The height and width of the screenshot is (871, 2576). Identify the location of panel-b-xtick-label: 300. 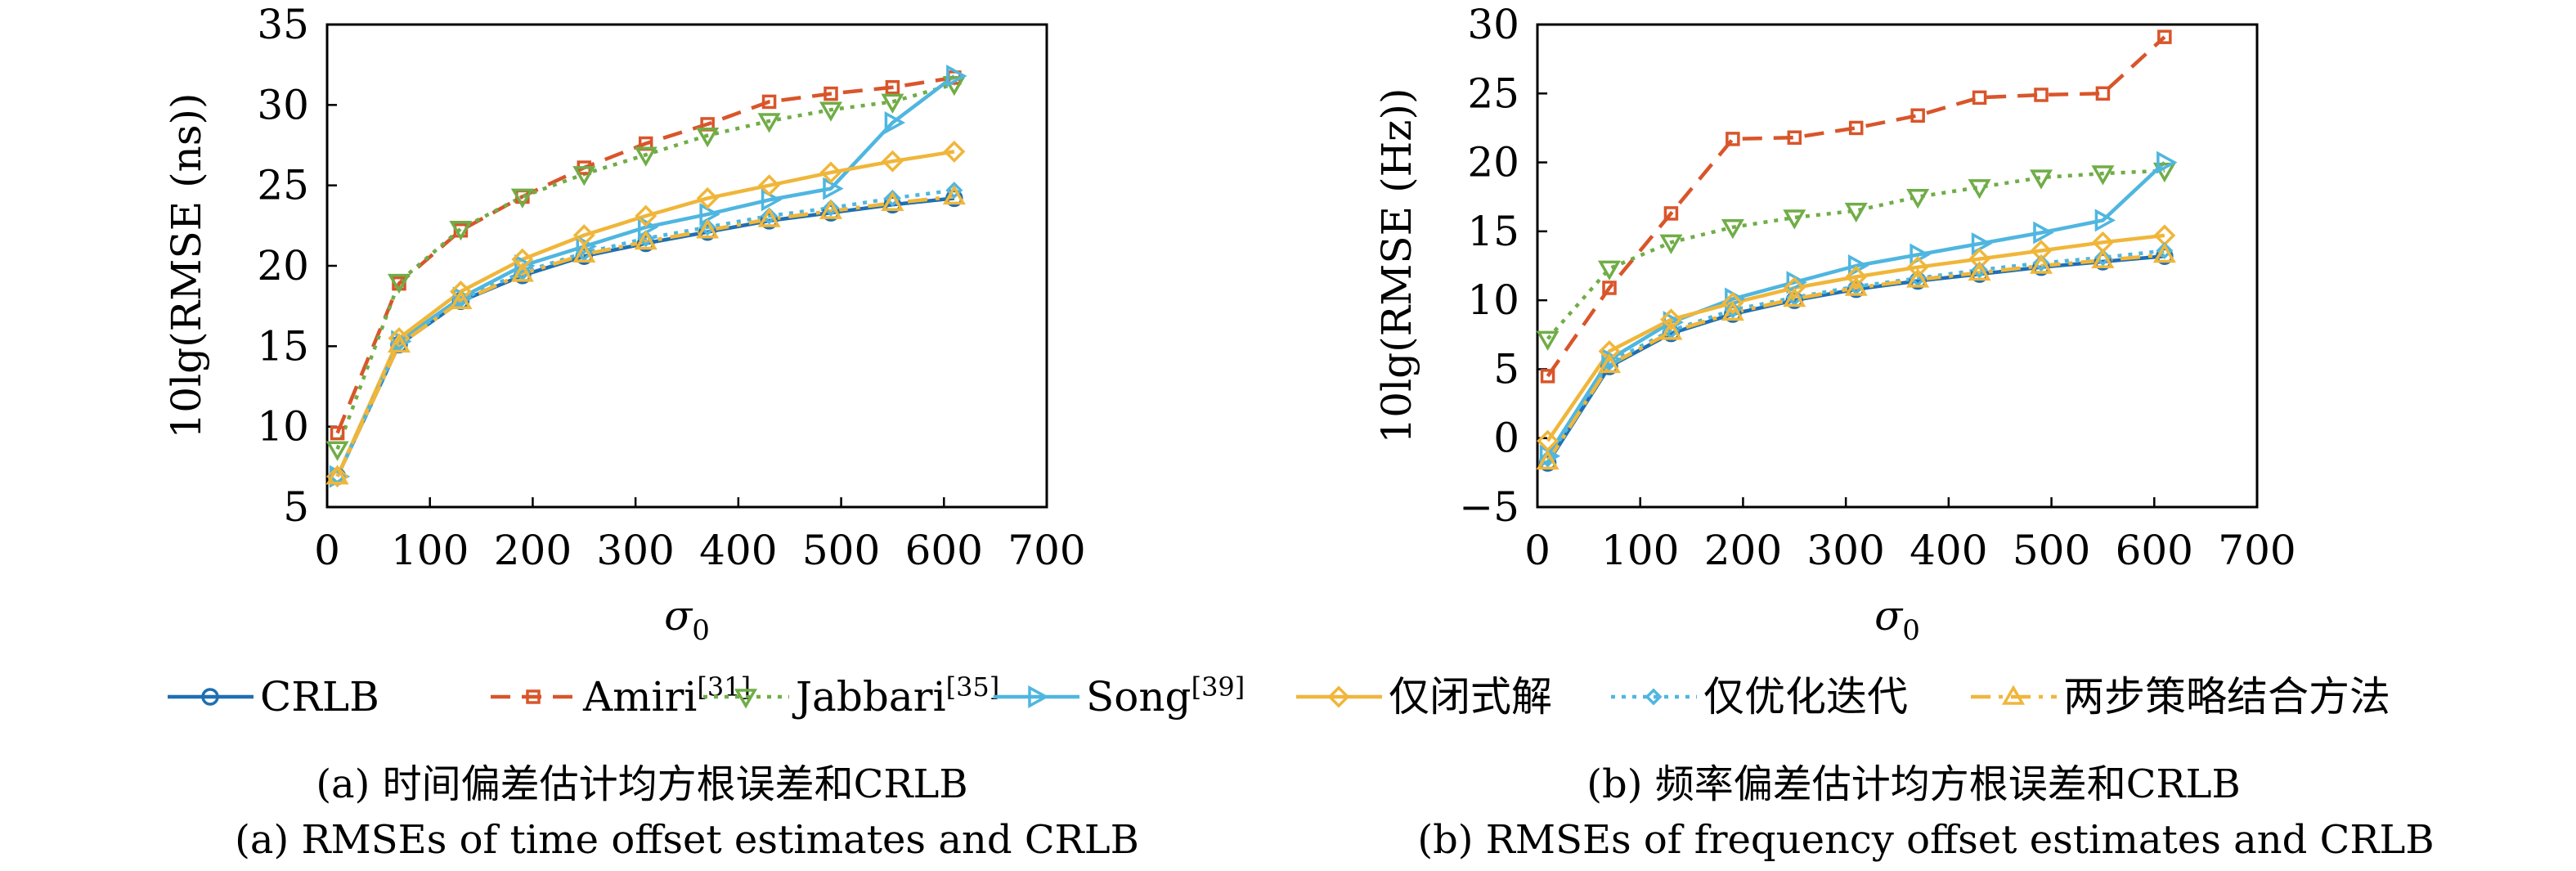
(1845, 550).